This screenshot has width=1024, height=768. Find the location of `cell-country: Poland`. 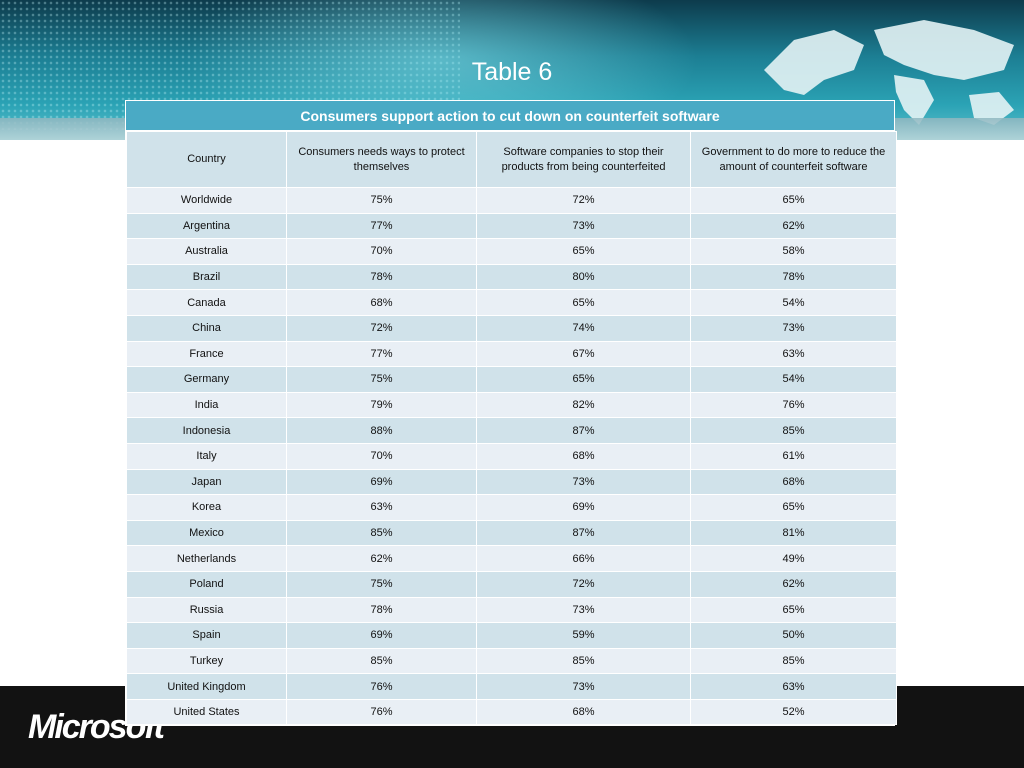

cell-country: Poland is located at coordinates (206, 584).